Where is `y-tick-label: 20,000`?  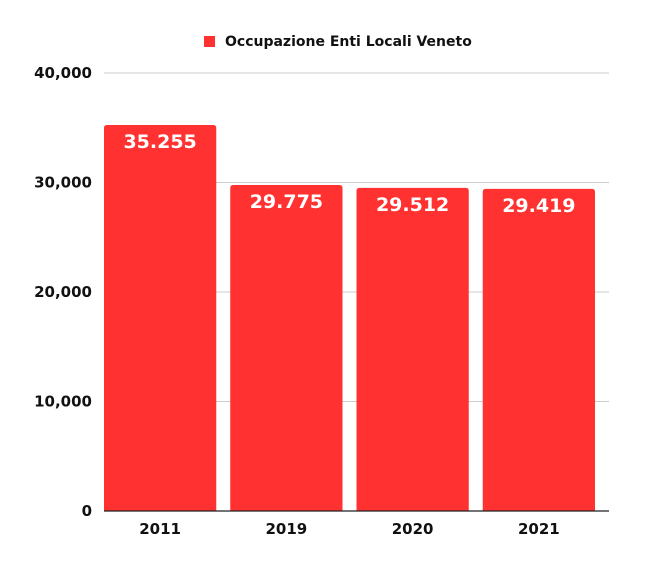 y-tick-label: 20,000 is located at coordinates (63, 292).